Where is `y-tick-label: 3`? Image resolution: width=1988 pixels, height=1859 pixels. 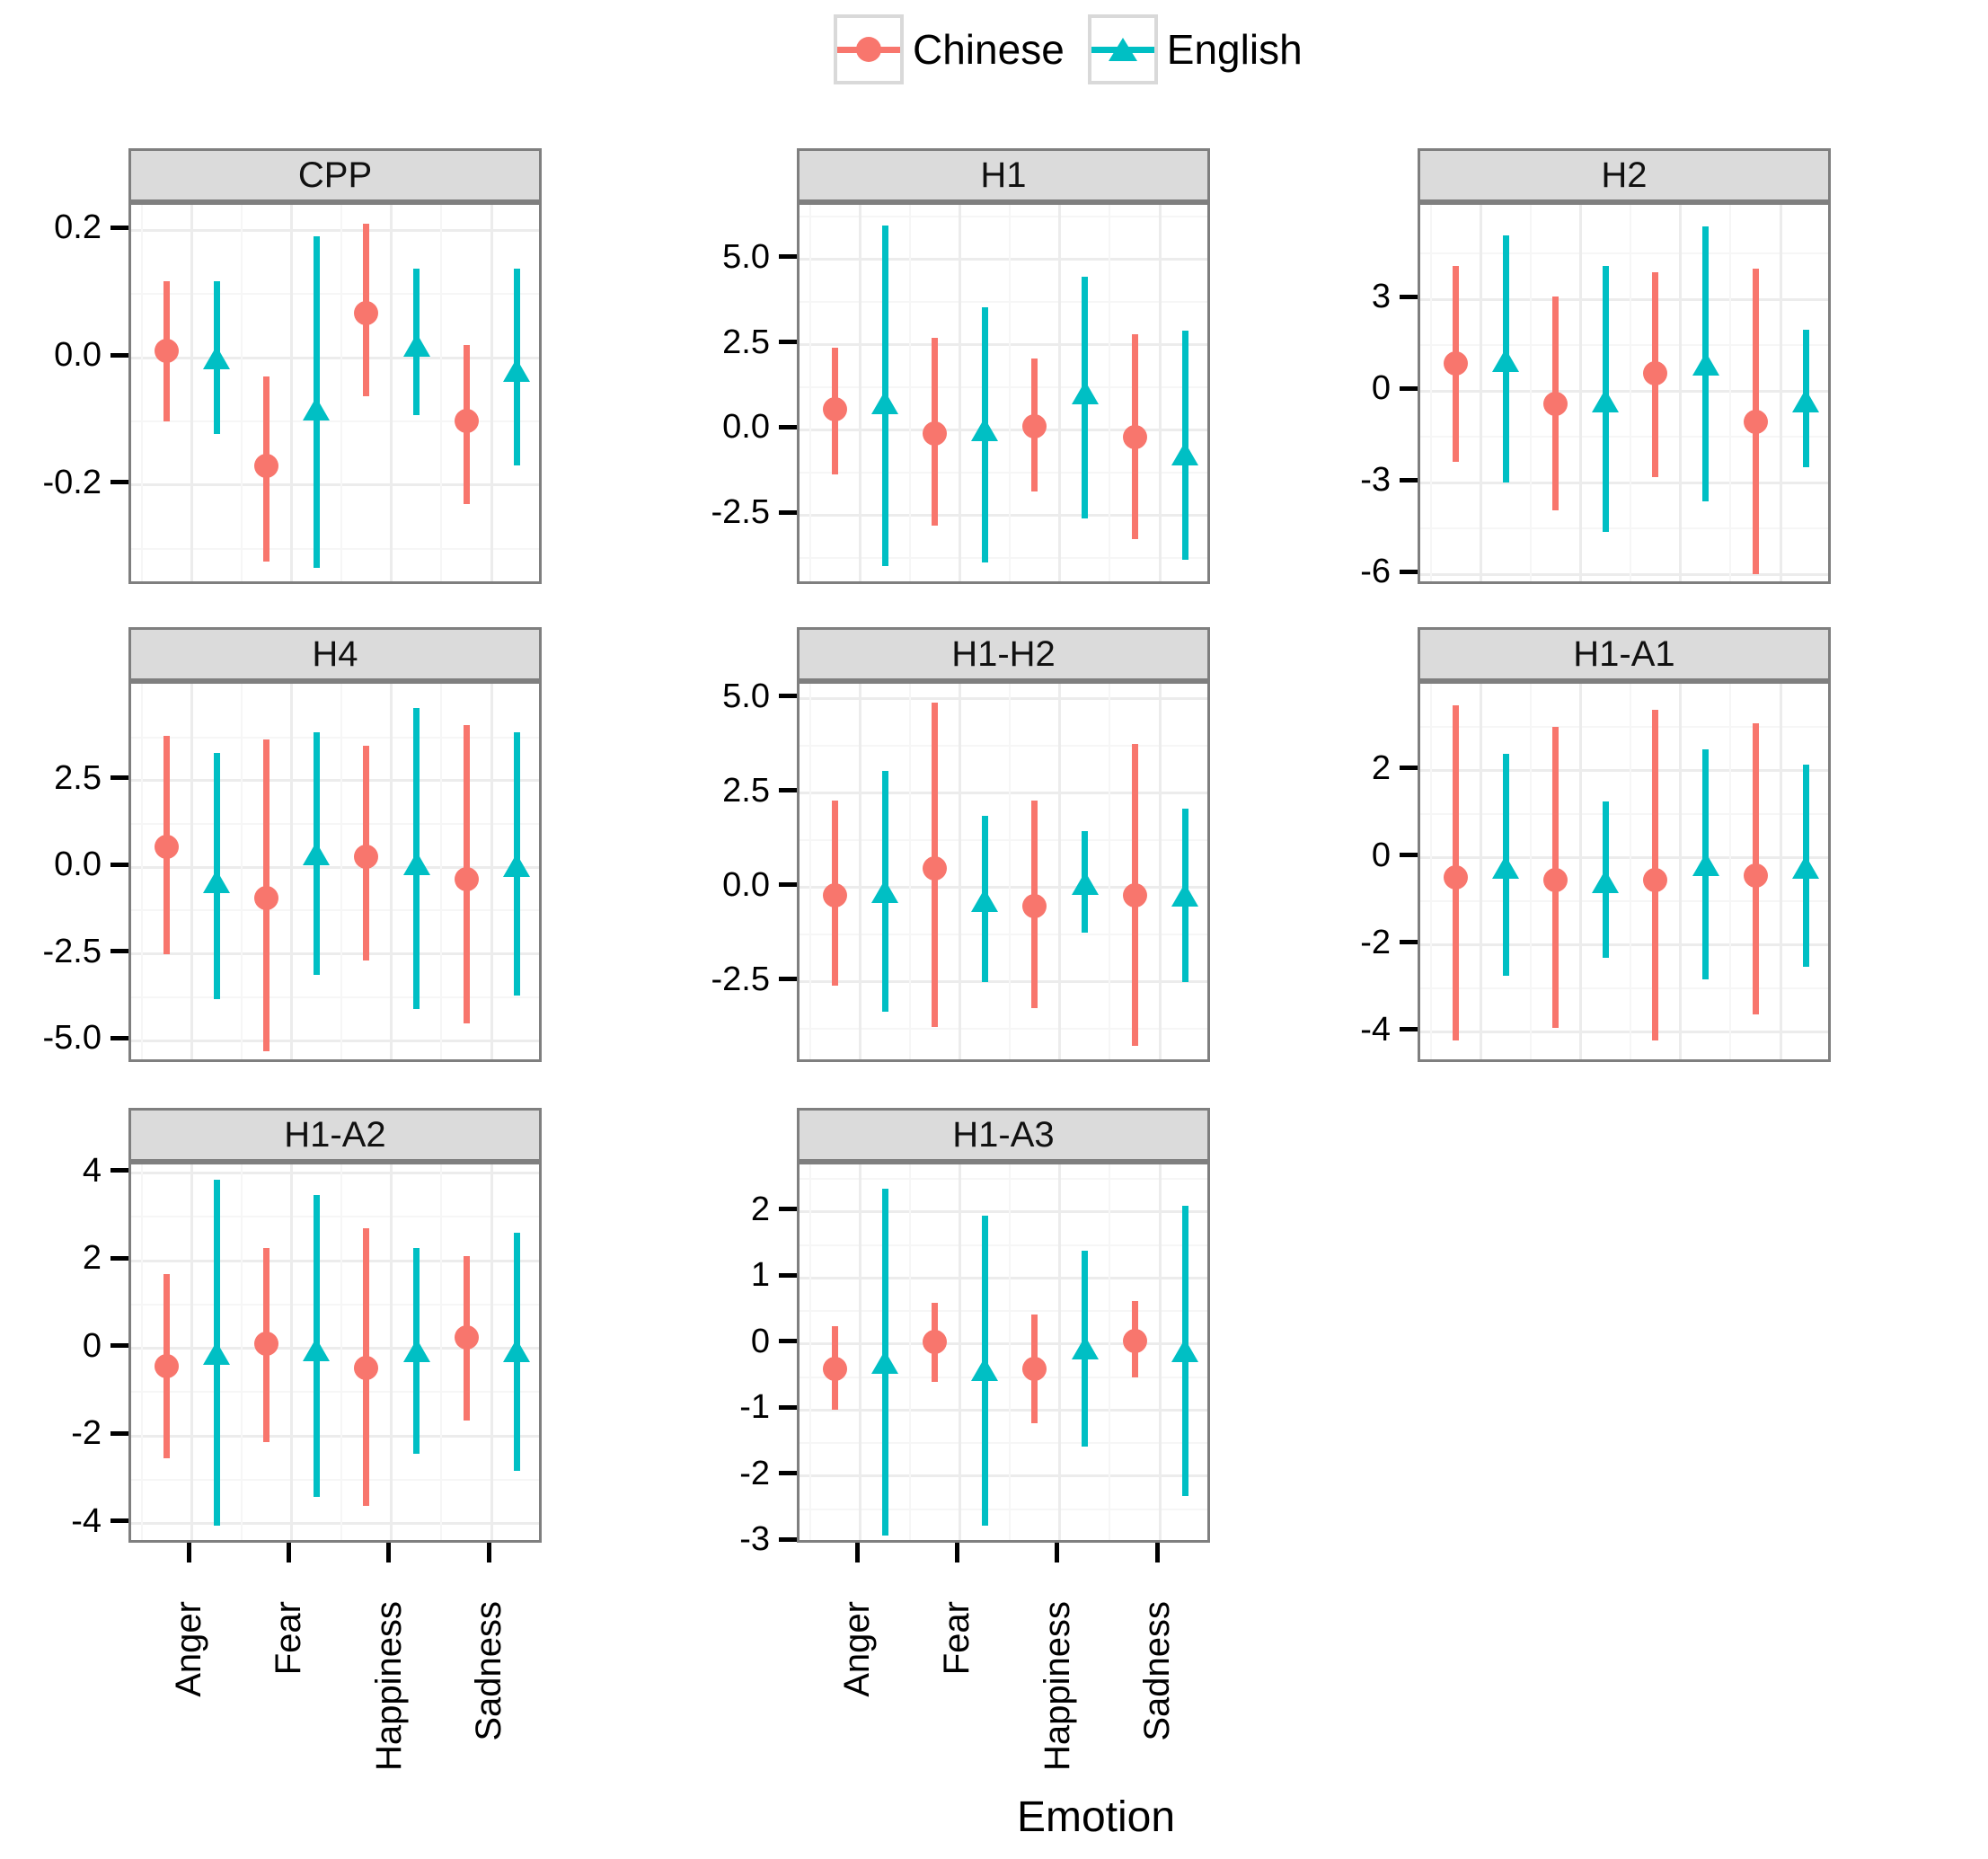 y-tick-label: 3 is located at coordinates (1381, 297).